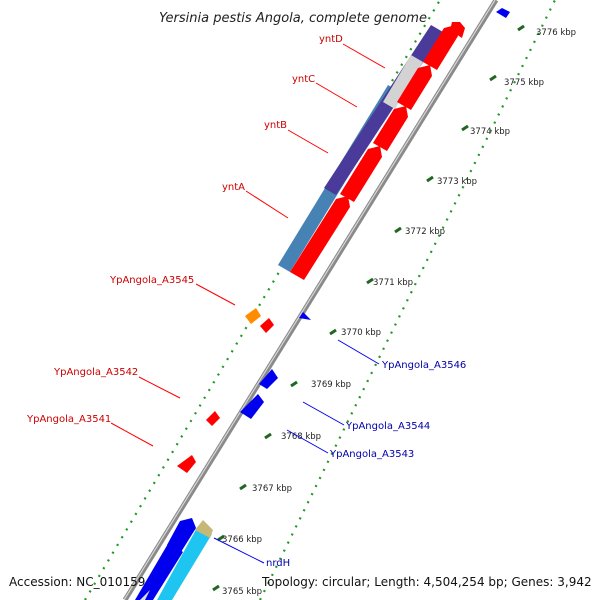  I want to click on operon-band-lightgray, so click(403, 82).